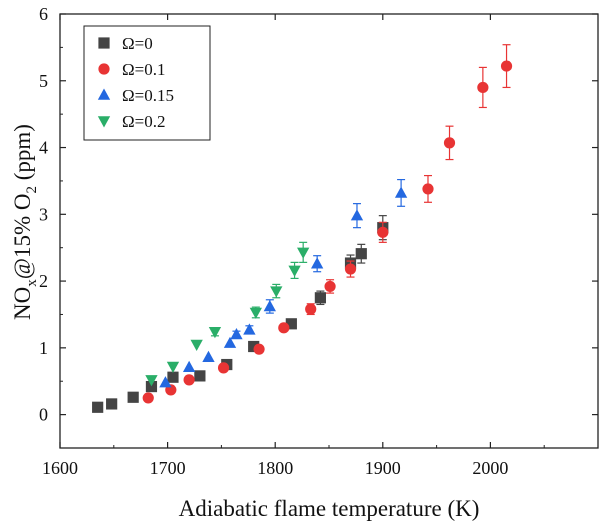 The image size is (600, 526). Describe the element at coordinates (22, 155) in the screenshot. I see `y-axis-label-unit: (ppm)` at that location.